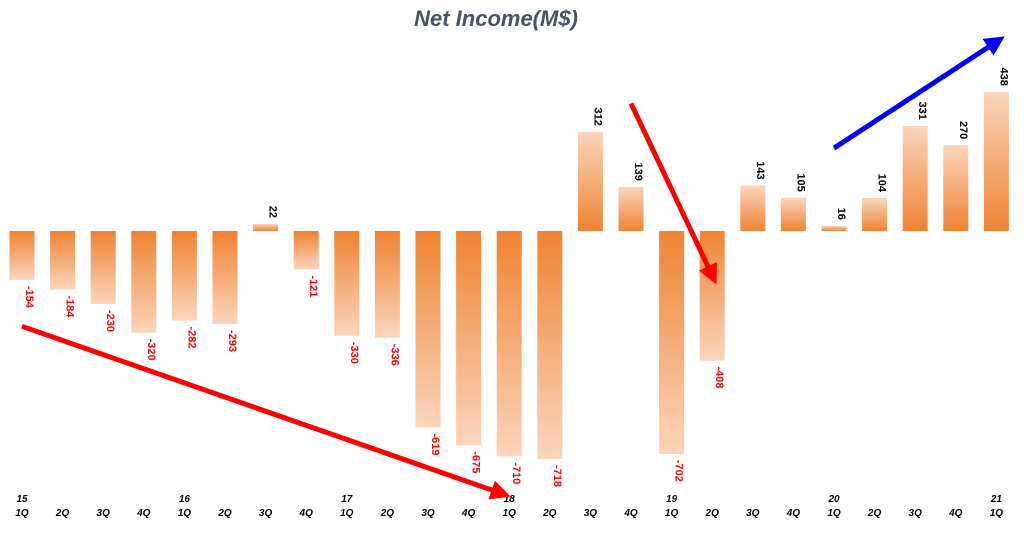 The height and width of the screenshot is (547, 1024). What do you see at coordinates (516, 473) in the screenshot?
I see `value-label-12: -710` at bounding box center [516, 473].